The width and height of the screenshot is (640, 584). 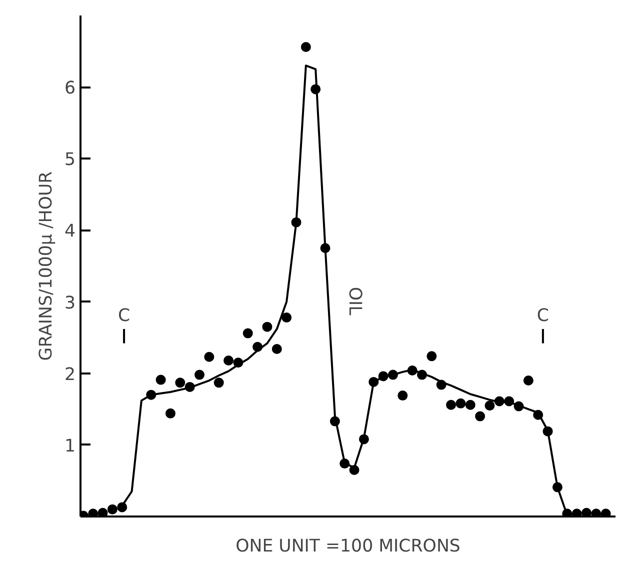 What do you see at coordinates (348, 546) in the screenshot?
I see `x-axis-title: ONE UNIT =100 MICRONS` at bounding box center [348, 546].